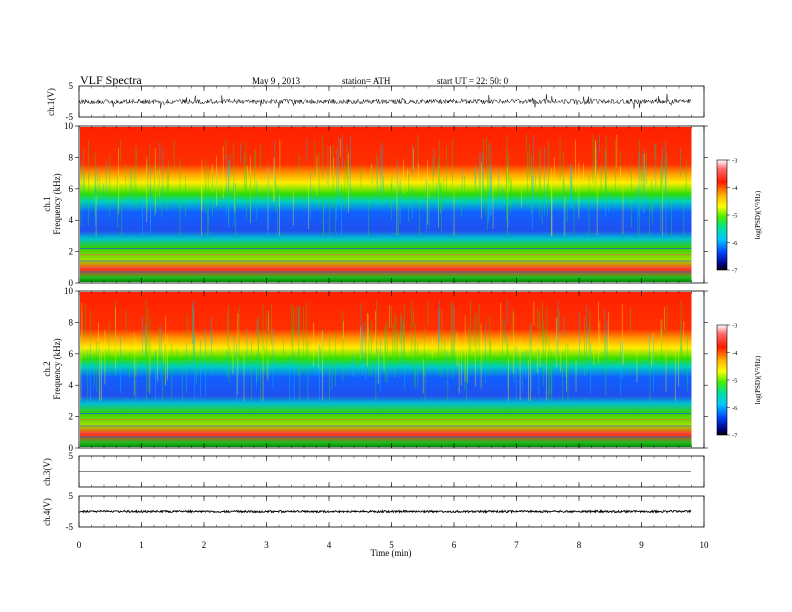 The width and height of the screenshot is (792, 612). Describe the element at coordinates (276, 81) in the screenshot. I see `date-label: May 9 , 2013` at that location.